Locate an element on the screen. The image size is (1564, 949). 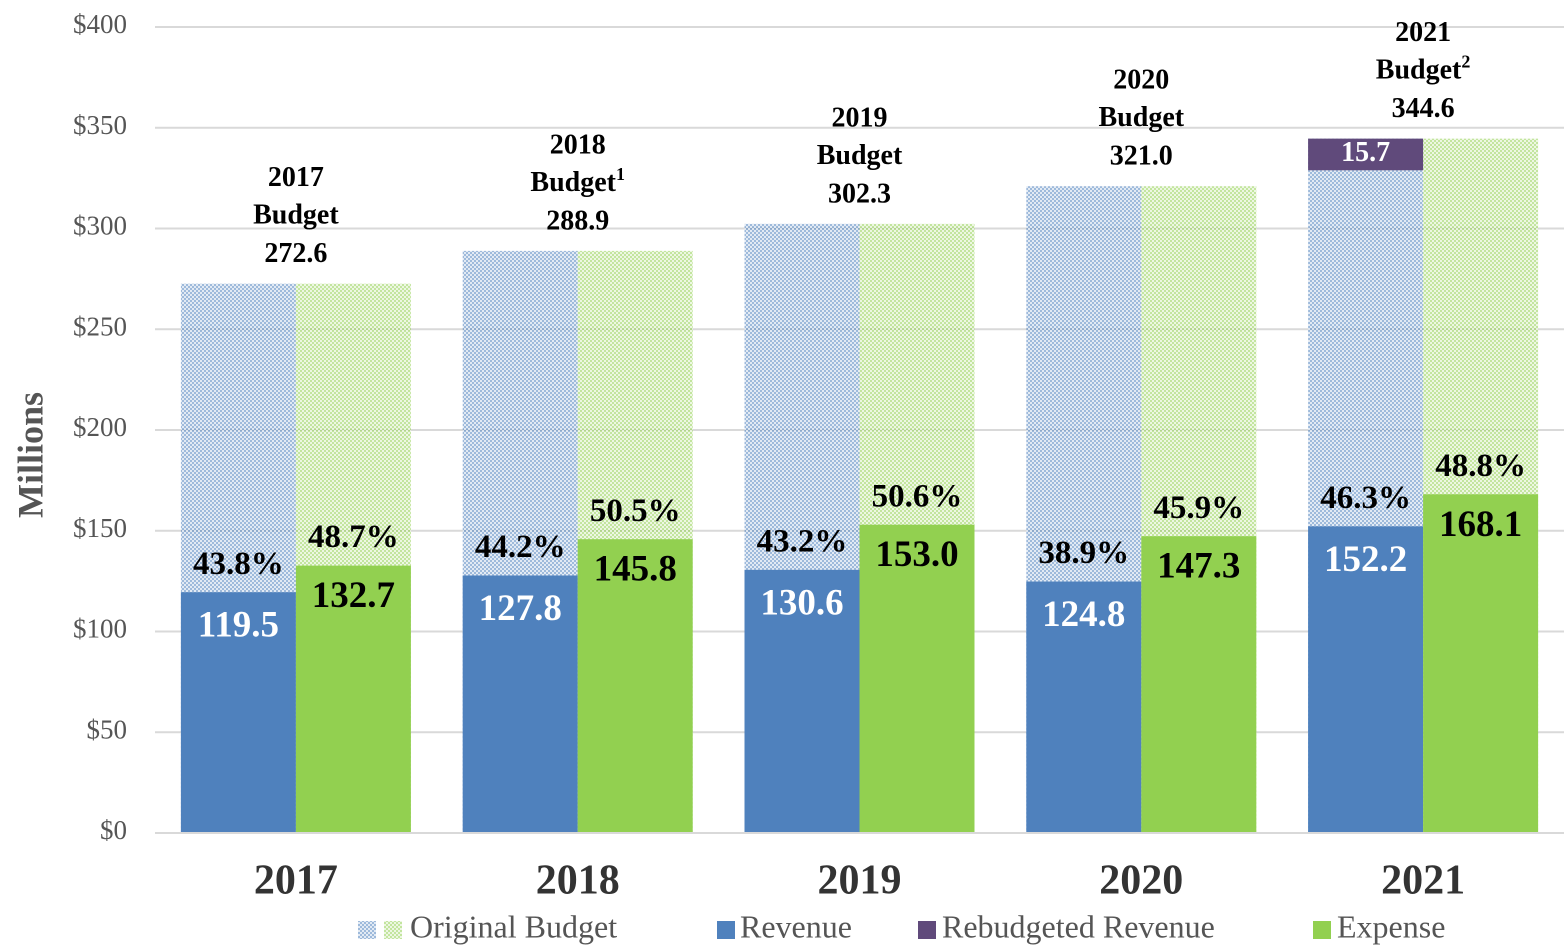
expense-label: 132.7 is located at coordinates (353, 595).